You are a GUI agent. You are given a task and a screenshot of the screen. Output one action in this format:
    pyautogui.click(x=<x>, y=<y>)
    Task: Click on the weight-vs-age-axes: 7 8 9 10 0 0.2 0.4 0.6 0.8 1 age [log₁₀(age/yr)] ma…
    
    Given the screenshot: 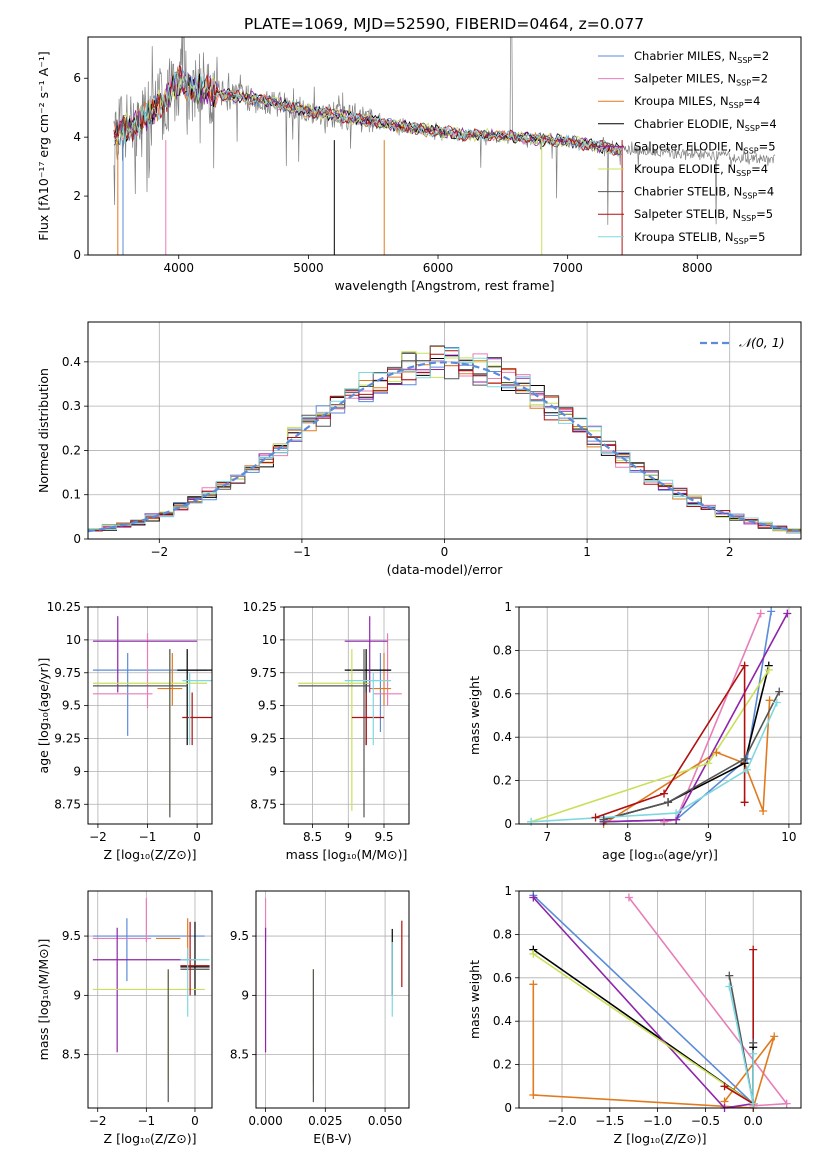 What is the action you would take?
    pyautogui.click(x=634, y=731)
    